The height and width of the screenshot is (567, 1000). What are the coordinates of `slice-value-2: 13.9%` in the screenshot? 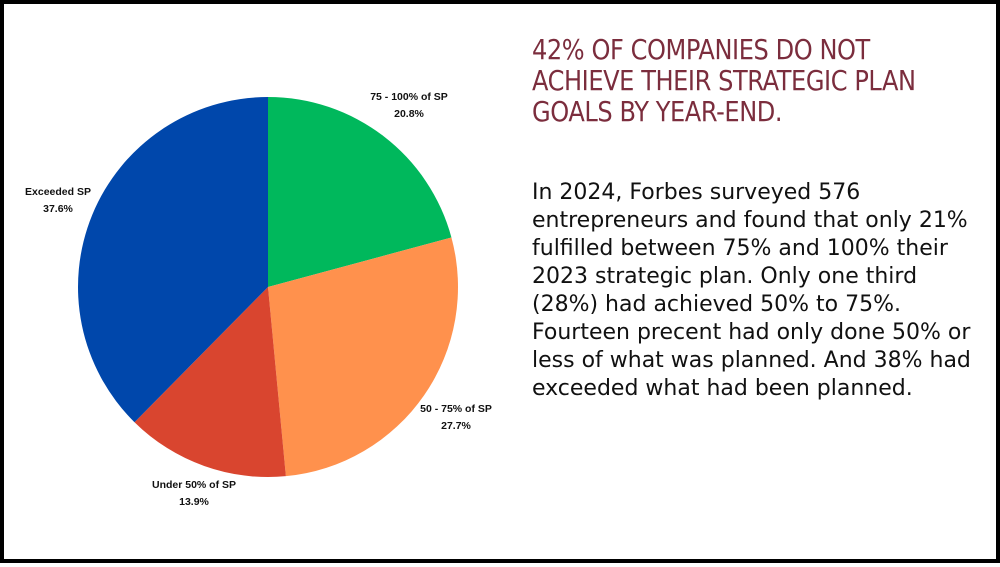 It's located at (194, 502).